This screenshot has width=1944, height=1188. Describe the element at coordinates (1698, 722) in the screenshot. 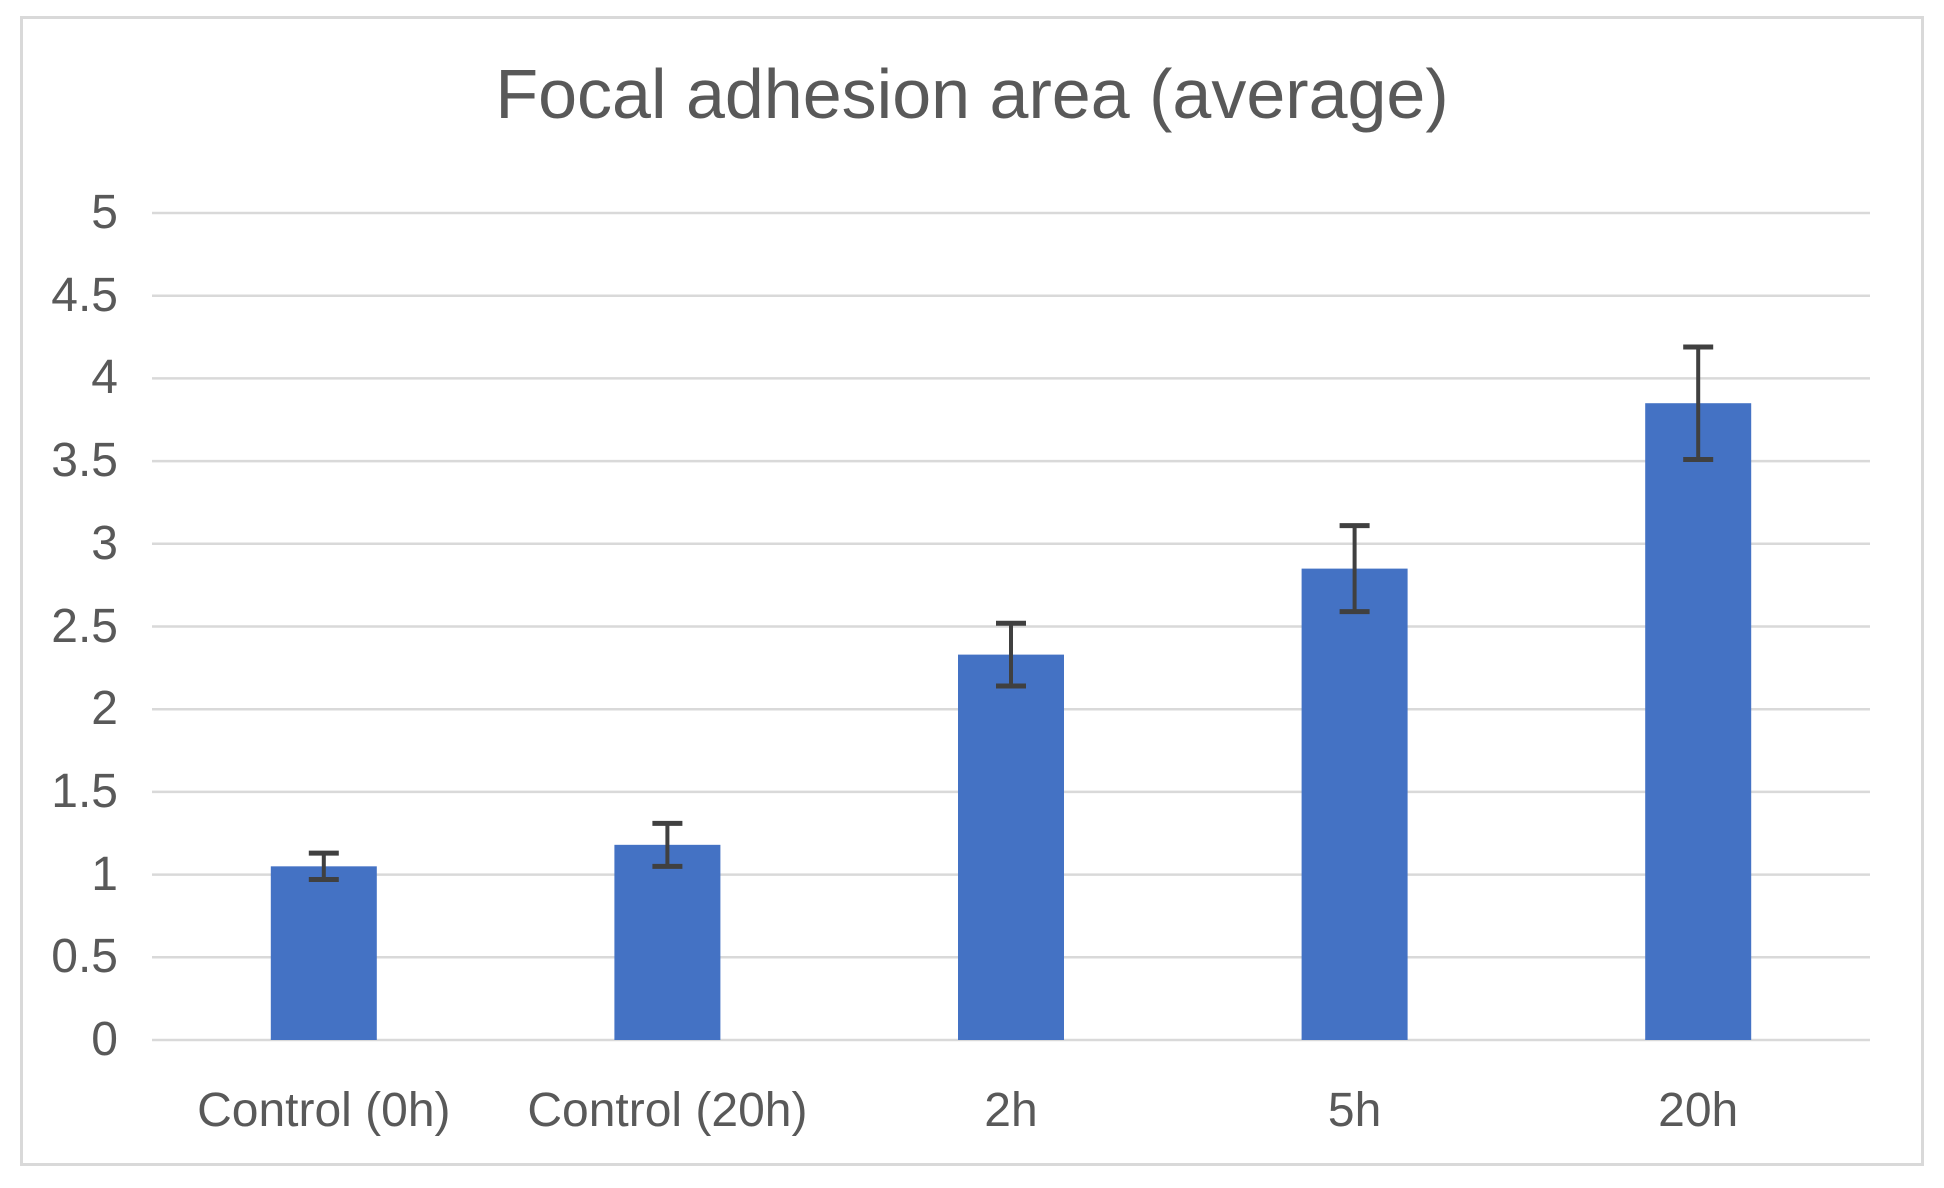

I see `bar-20h` at that location.